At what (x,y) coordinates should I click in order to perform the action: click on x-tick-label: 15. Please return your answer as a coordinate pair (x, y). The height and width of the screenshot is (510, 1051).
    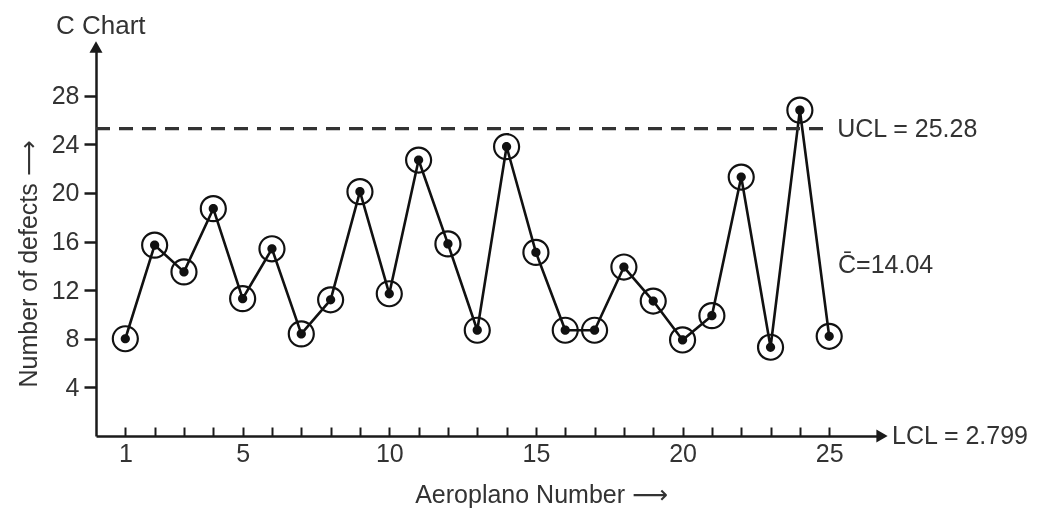
    Looking at the image, I should click on (536, 452).